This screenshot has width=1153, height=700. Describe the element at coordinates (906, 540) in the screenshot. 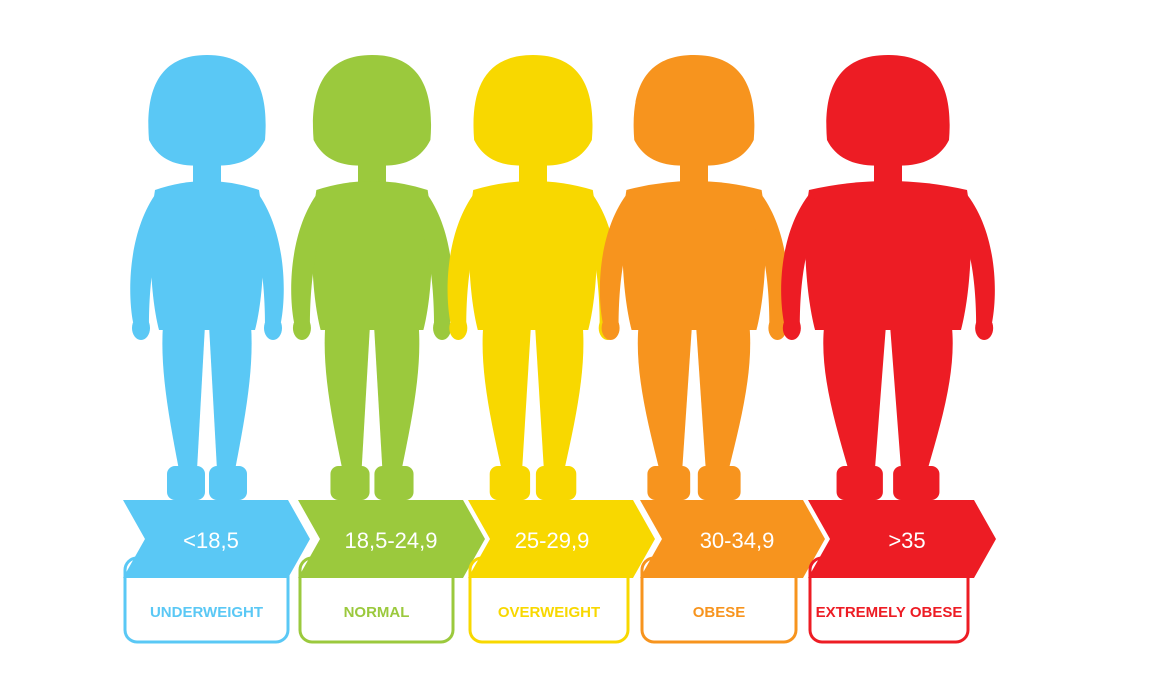

I see `bmi-range: >35` at that location.